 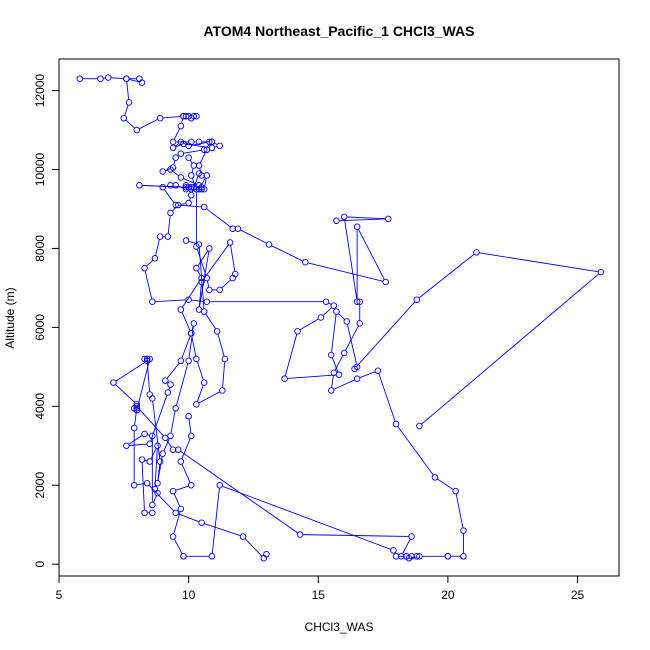 I want to click on x-tick-label: 20, so click(x=448, y=595).